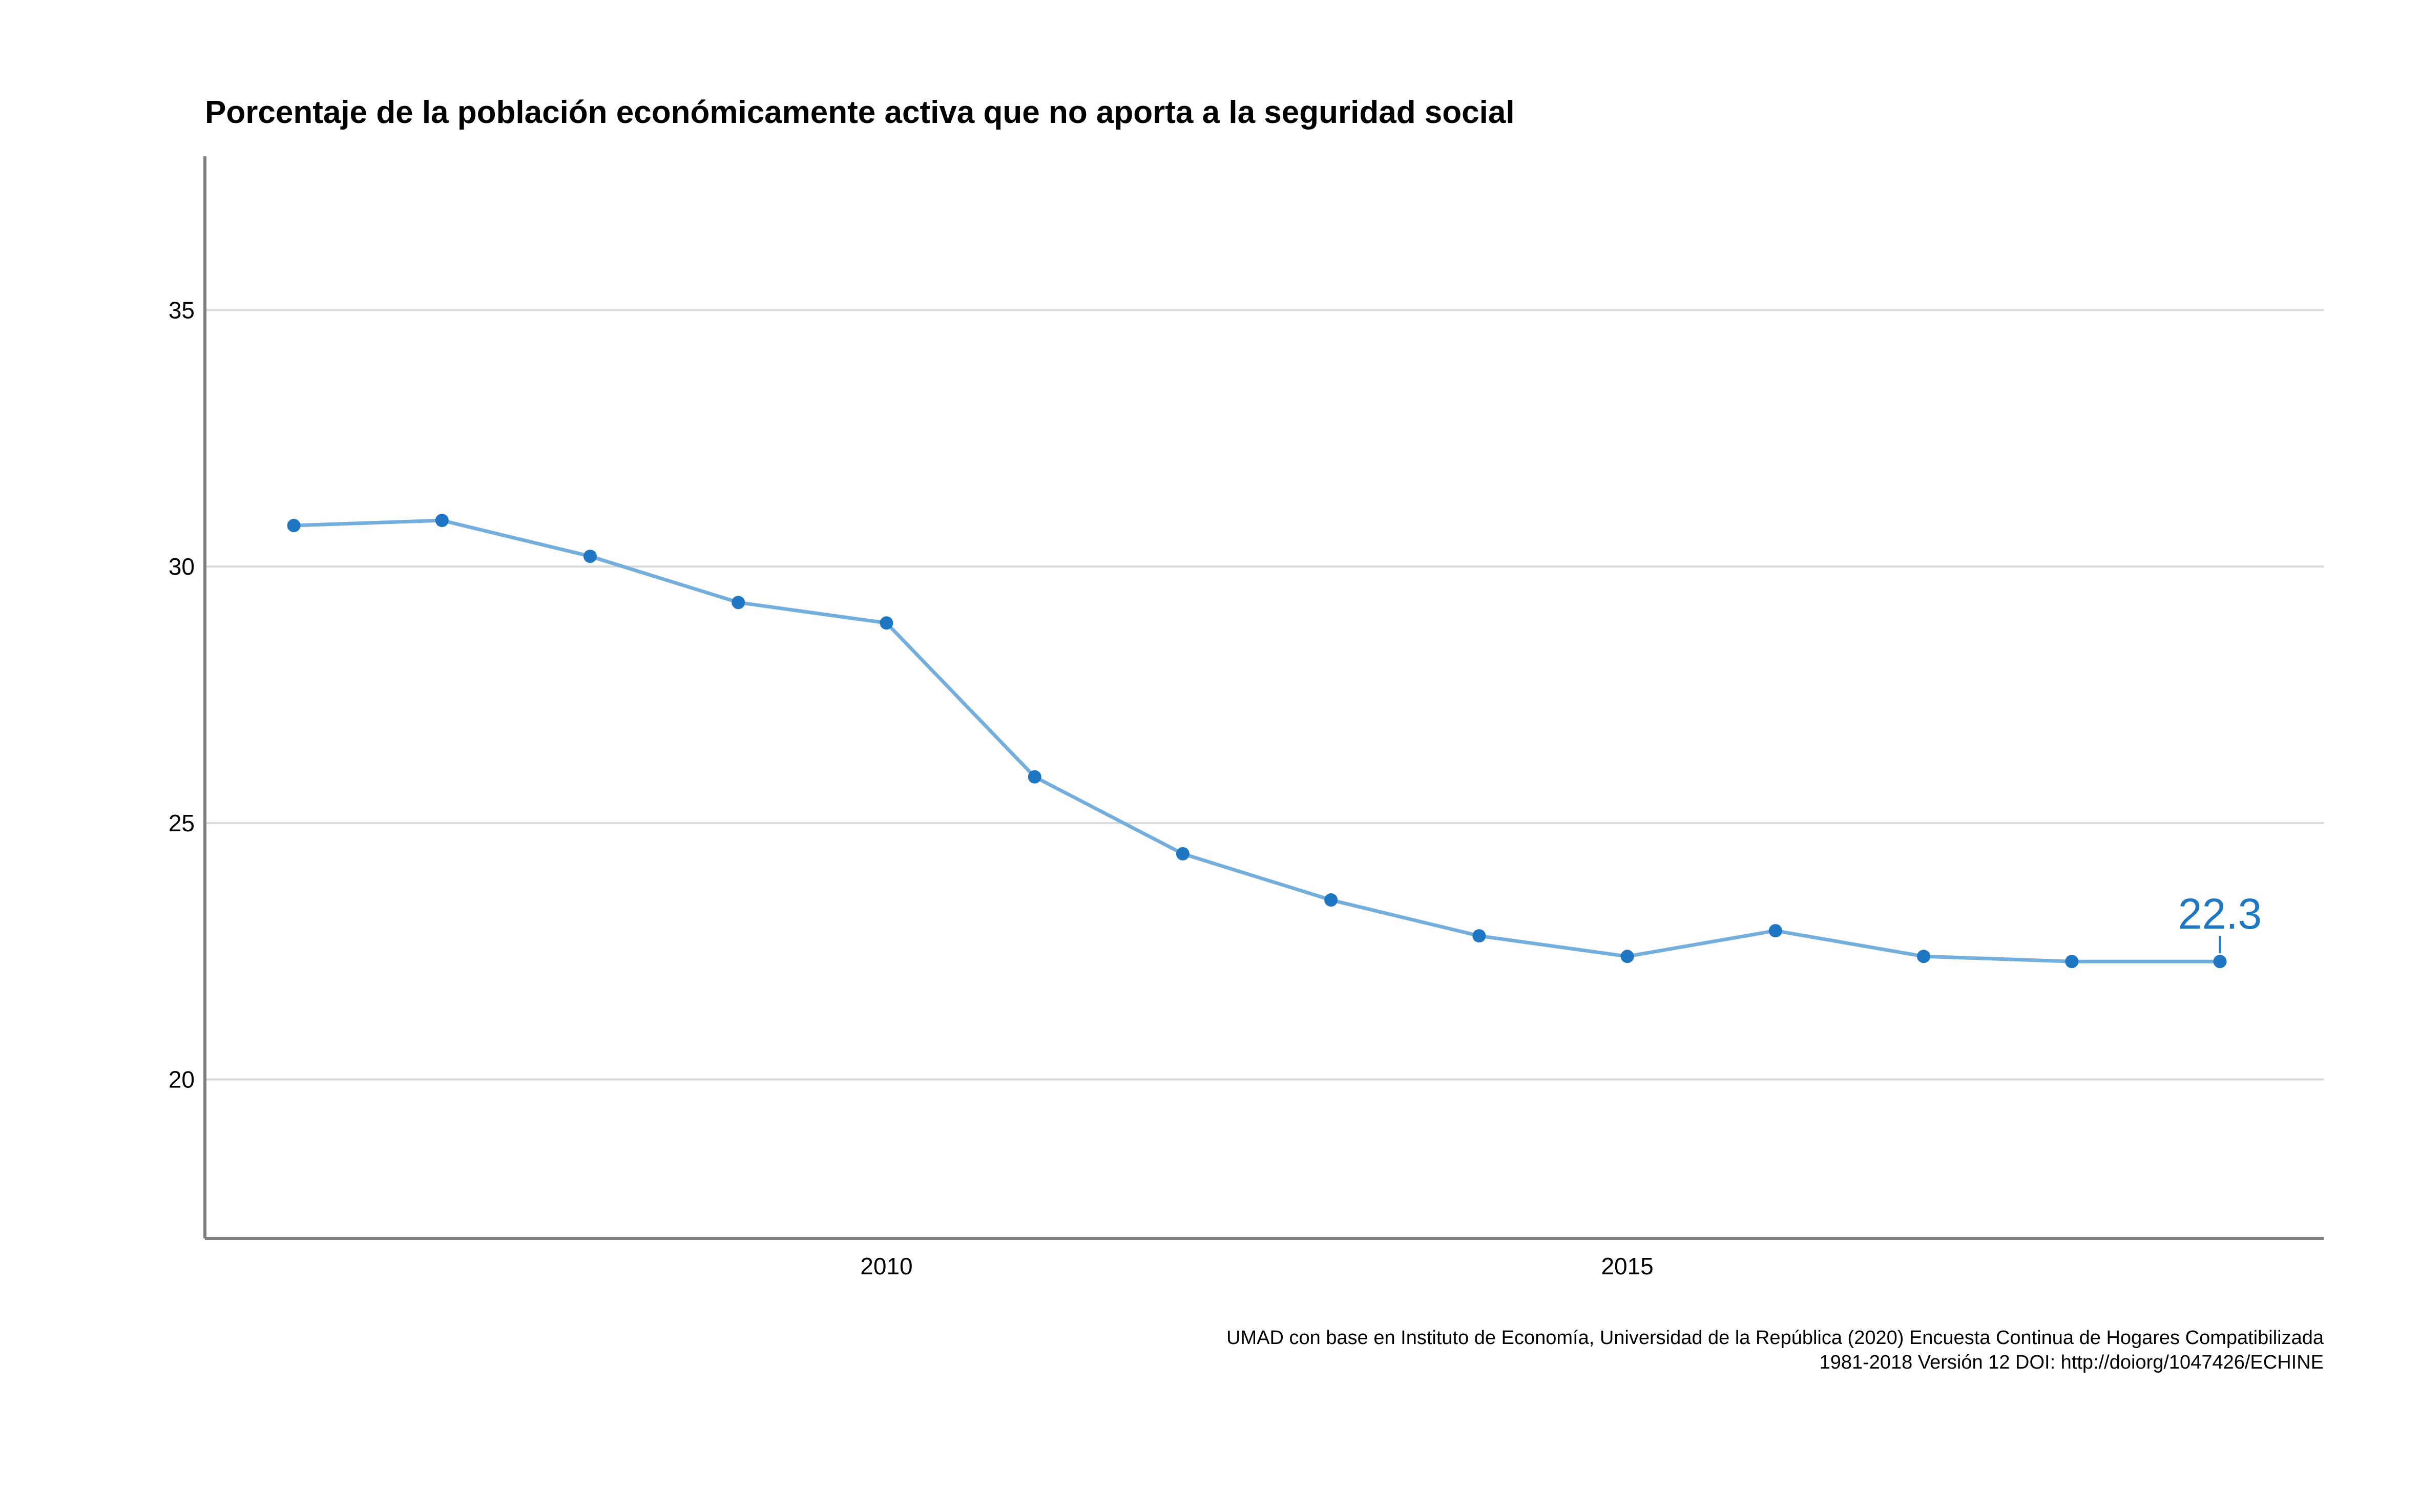 This screenshot has width=2420, height=1512. I want to click on y-tick-label: 25, so click(182, 823).